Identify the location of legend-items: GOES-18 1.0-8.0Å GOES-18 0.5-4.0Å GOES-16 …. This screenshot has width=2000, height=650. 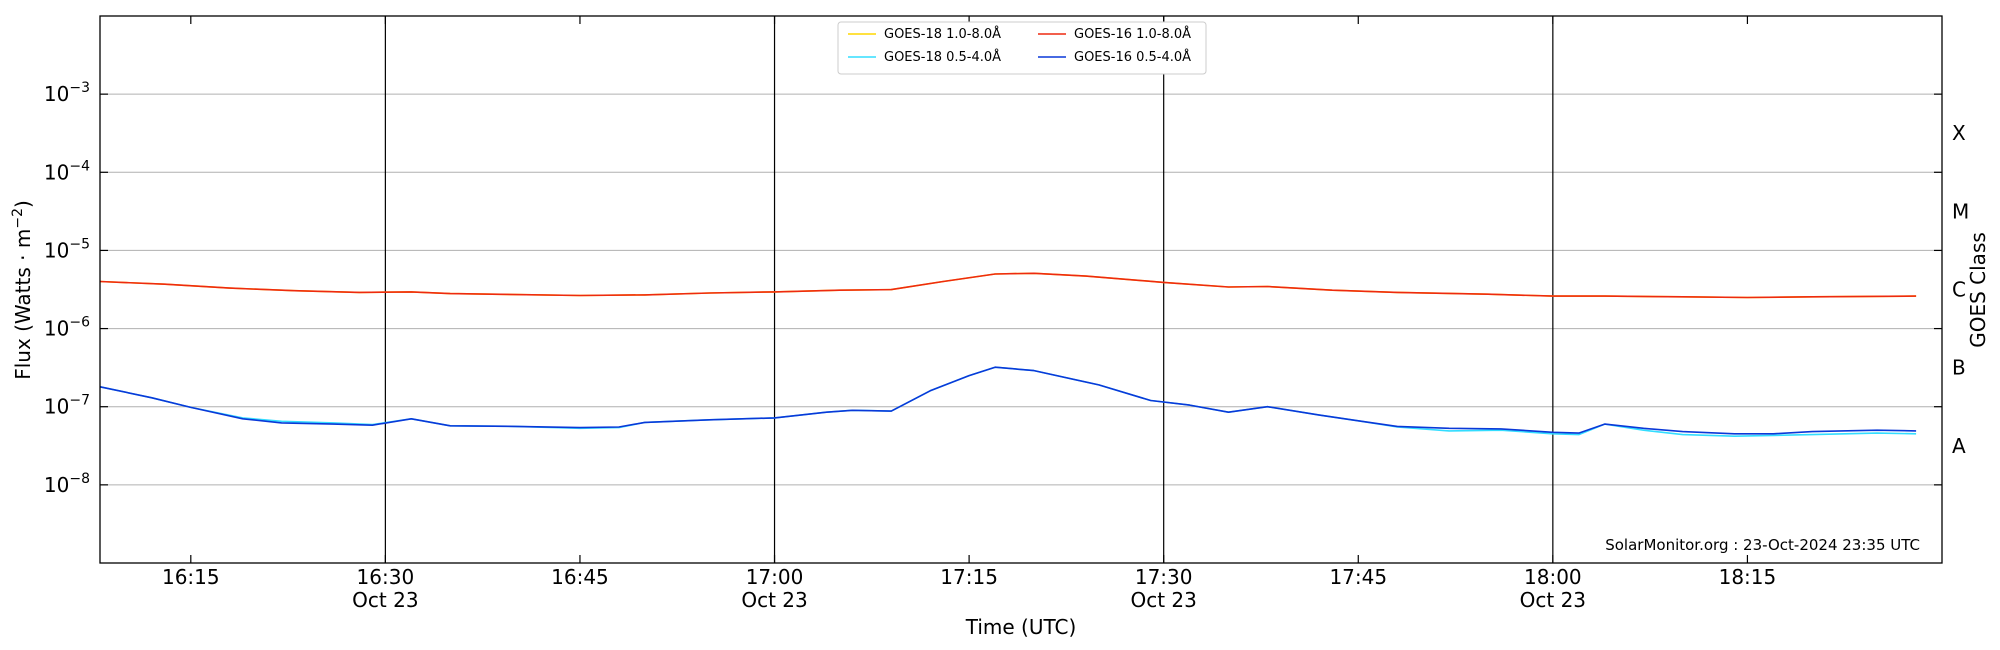
(1019, 45).